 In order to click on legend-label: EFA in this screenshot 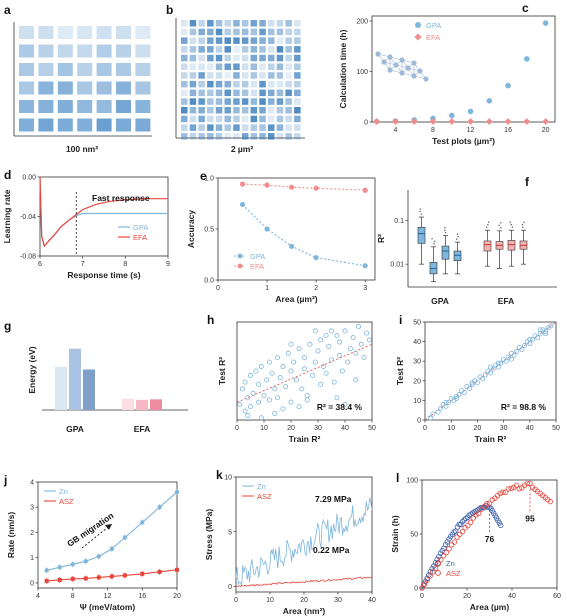, I will do `click(433, 37)`.